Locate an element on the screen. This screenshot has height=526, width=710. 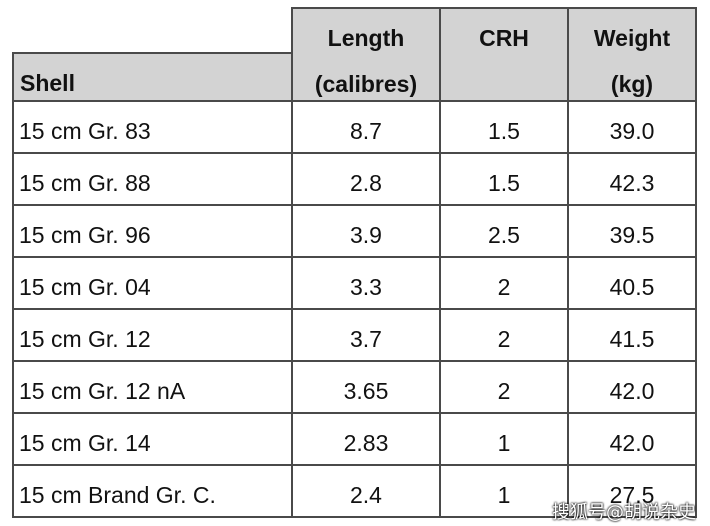
header-cell: CRH is located at coordinates (504, 54).